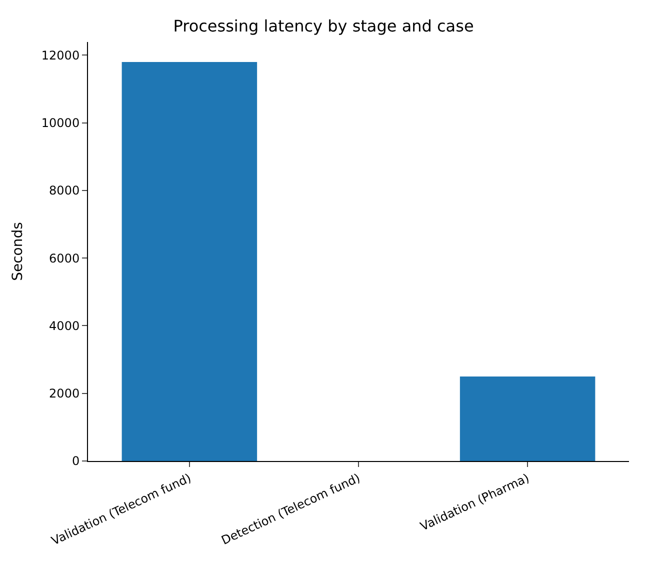 This screenshot has width=647, height=581. I want to click on y-tick-label: 2000, so click(64, 393).